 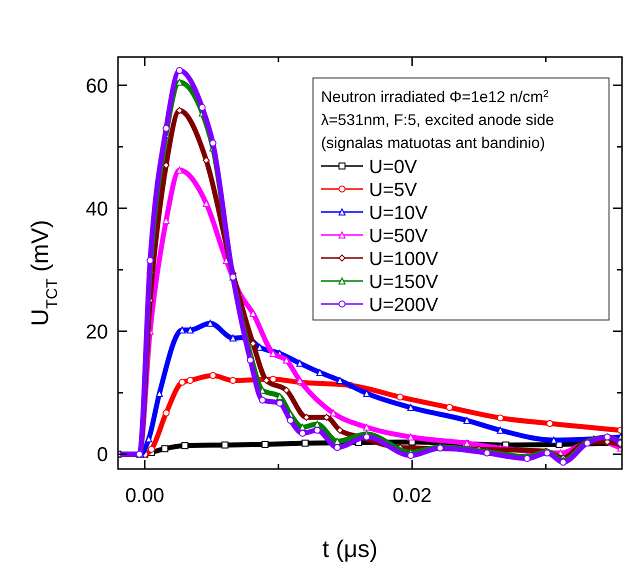 I want to click on legend-label: U=150V, so click(x=404, y=282).